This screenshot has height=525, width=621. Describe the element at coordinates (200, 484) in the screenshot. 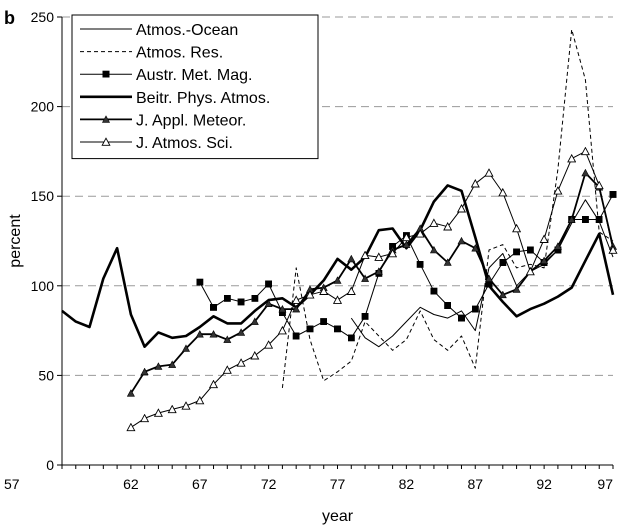

I see `x-tick-label: 67` at that location.